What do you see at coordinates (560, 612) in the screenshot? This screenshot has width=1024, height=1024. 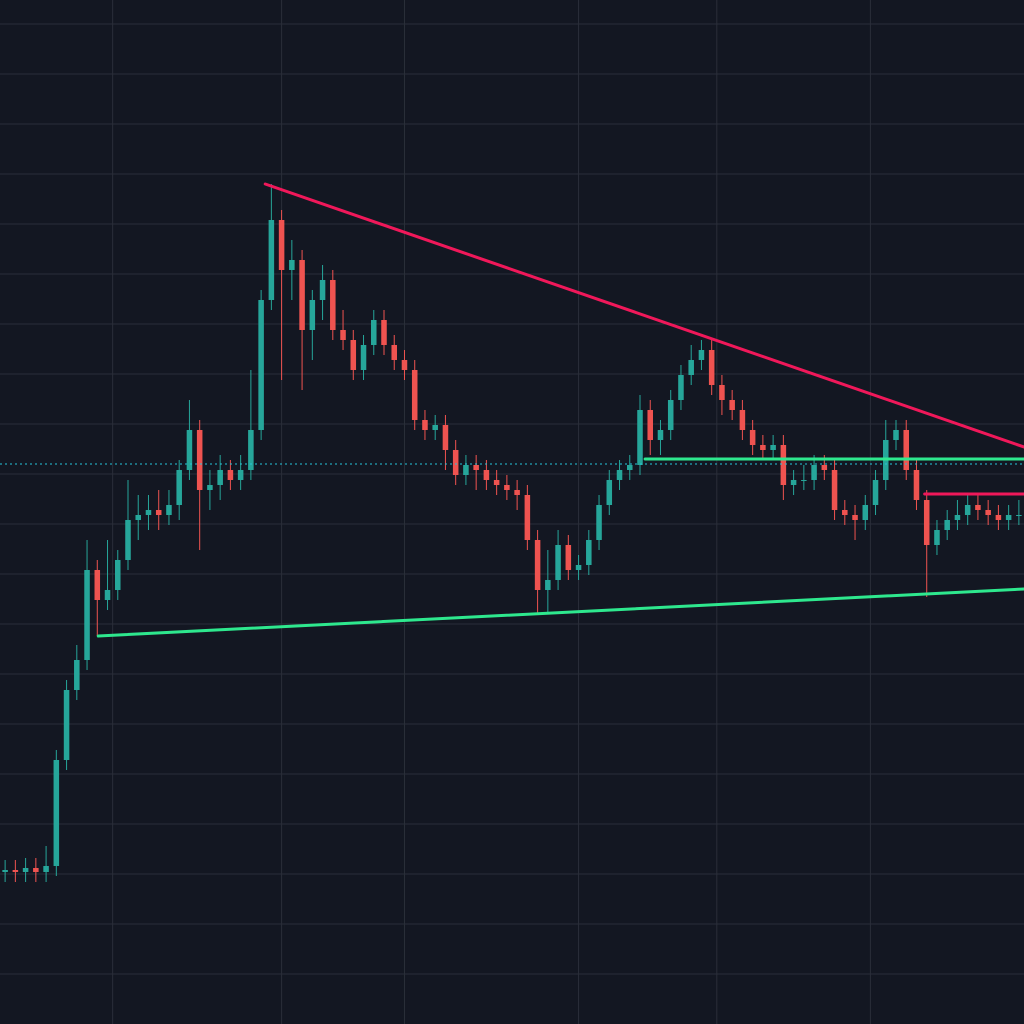 I see `trend-line` at bounding box center [560, 612].